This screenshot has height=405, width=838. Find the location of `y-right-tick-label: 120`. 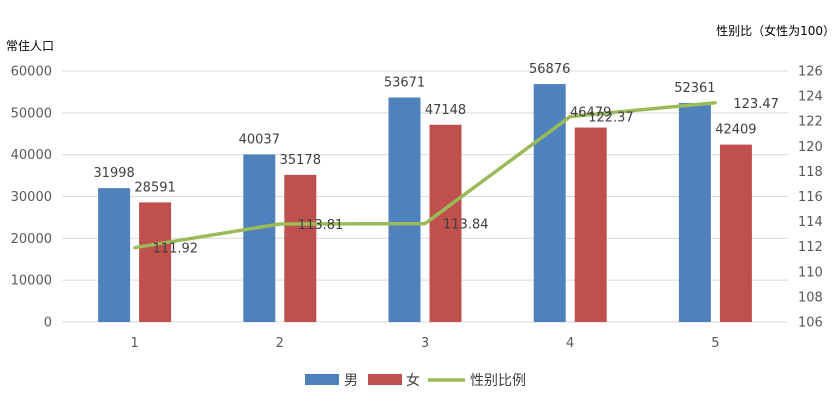

y-right-tick-label: 120 is located at coordinates (810, 147).